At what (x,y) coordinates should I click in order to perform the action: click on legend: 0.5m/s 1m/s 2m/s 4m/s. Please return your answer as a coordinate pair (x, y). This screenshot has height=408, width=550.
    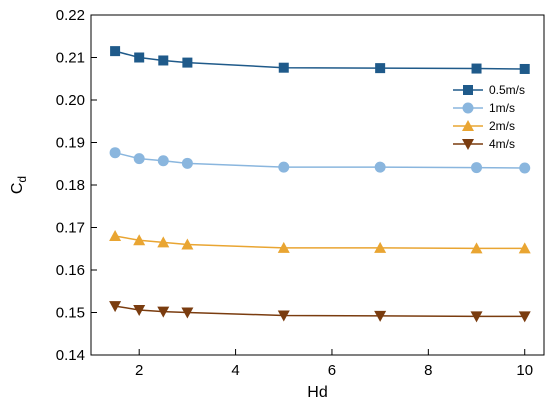
    Looking at the image, I should click on (489, 117).